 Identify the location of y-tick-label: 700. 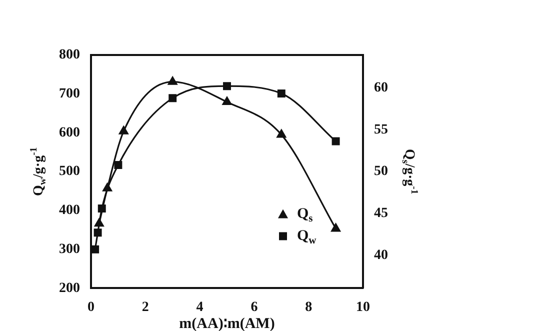
(69, 94).